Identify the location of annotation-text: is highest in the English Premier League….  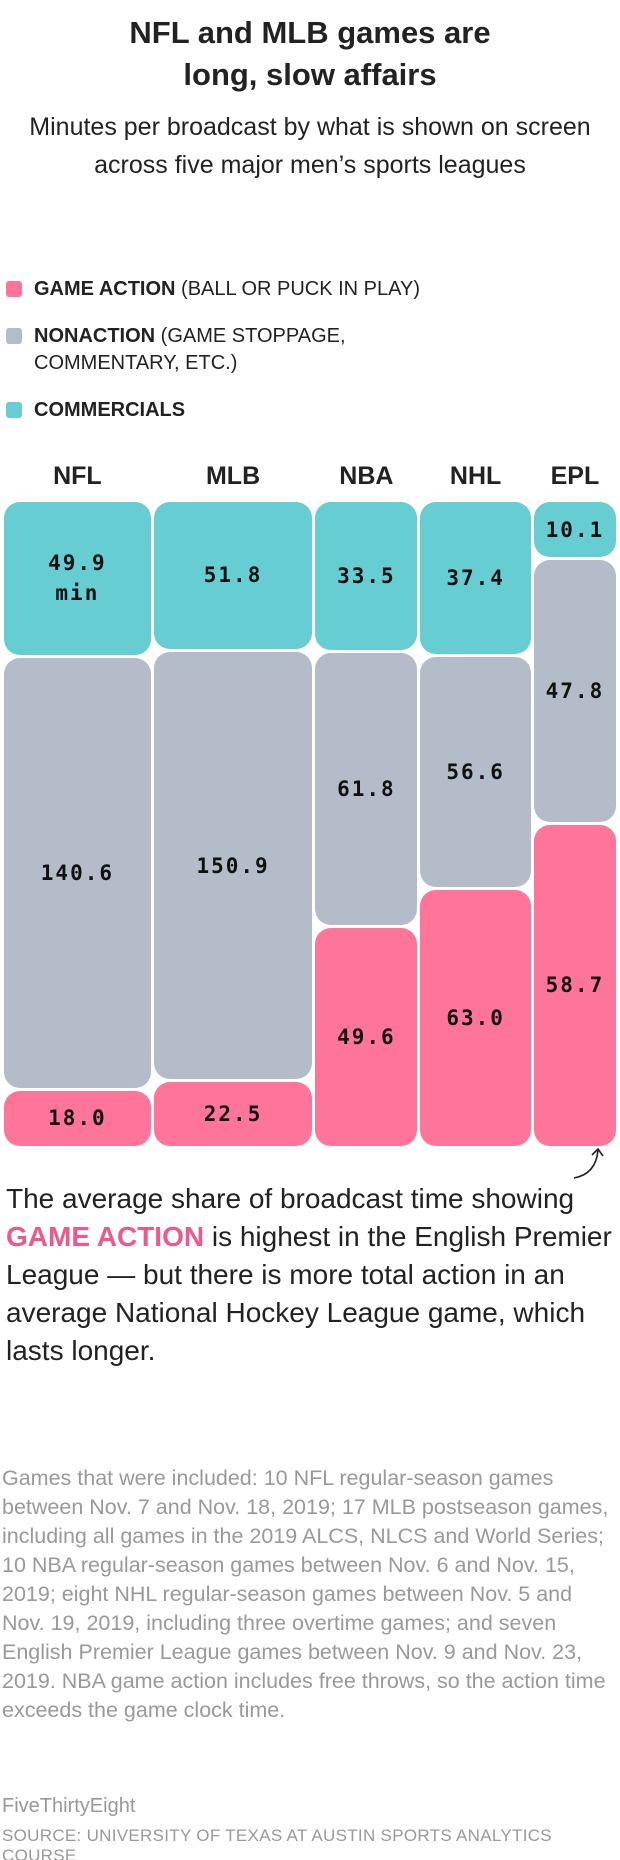
(309, 1293).